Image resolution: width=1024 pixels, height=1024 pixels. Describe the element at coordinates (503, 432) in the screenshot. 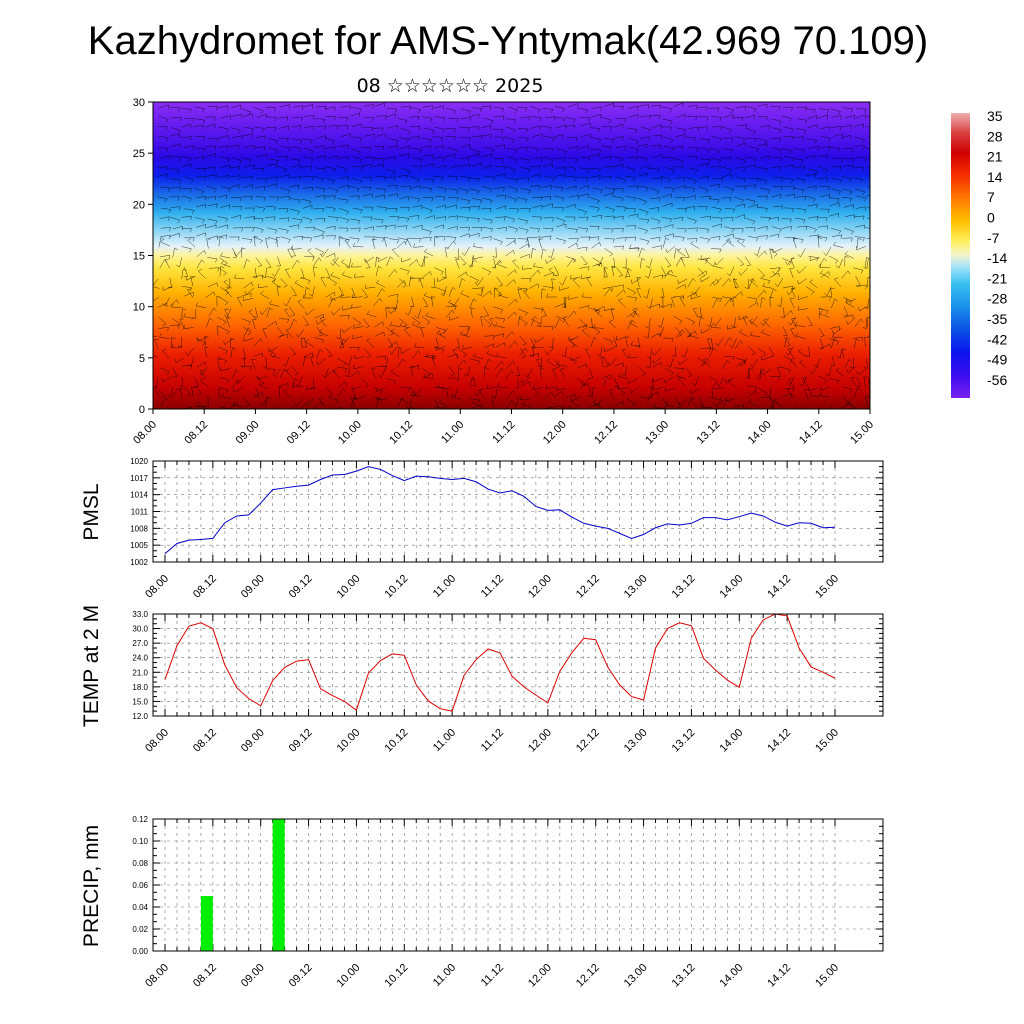

I see `heatmap-x-tick-label: 11.12` at that location.